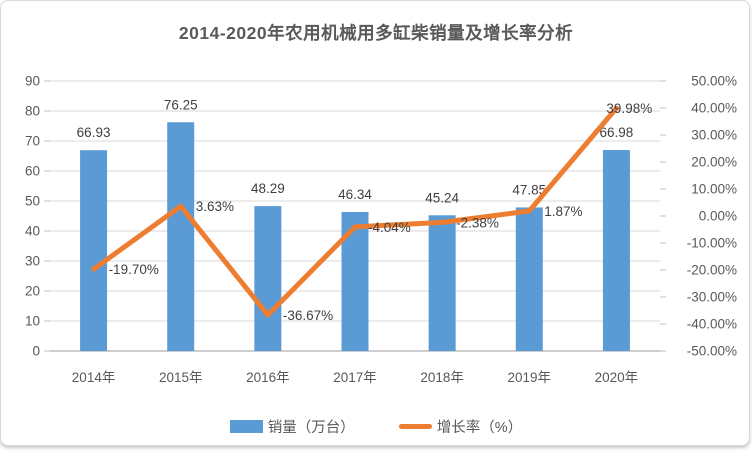  I want to click on right-axis-tick-label: -40.00%, so click(712, 324).